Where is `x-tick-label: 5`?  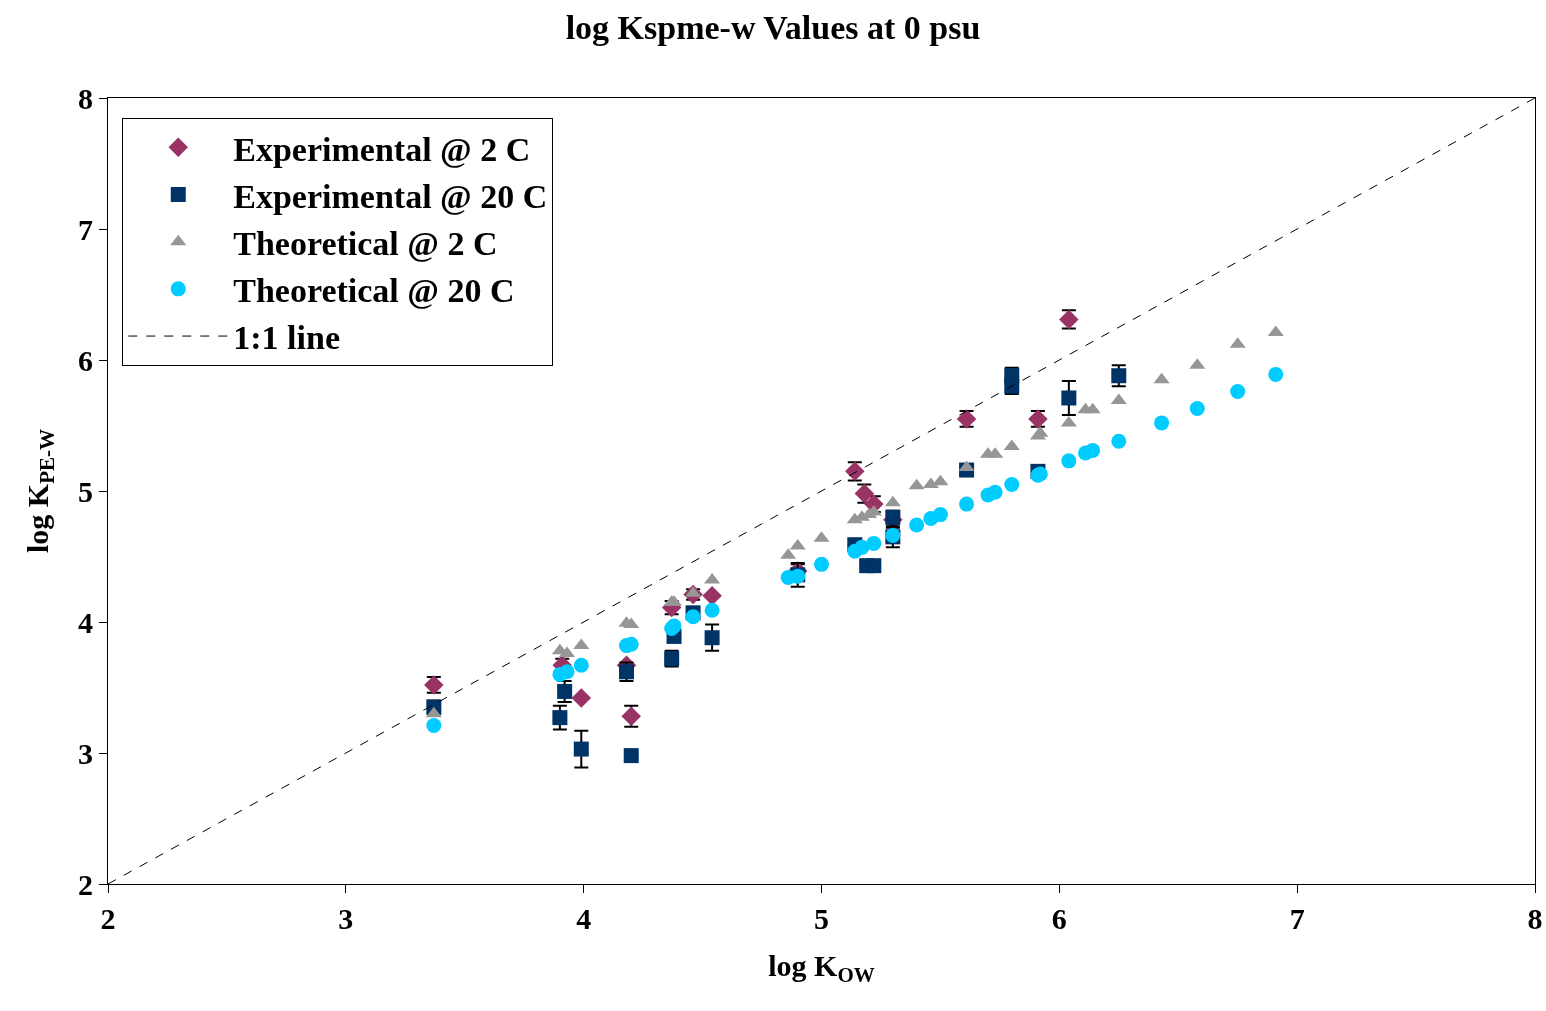
x-tick-label: 5 is located at coordinates (821, 918).